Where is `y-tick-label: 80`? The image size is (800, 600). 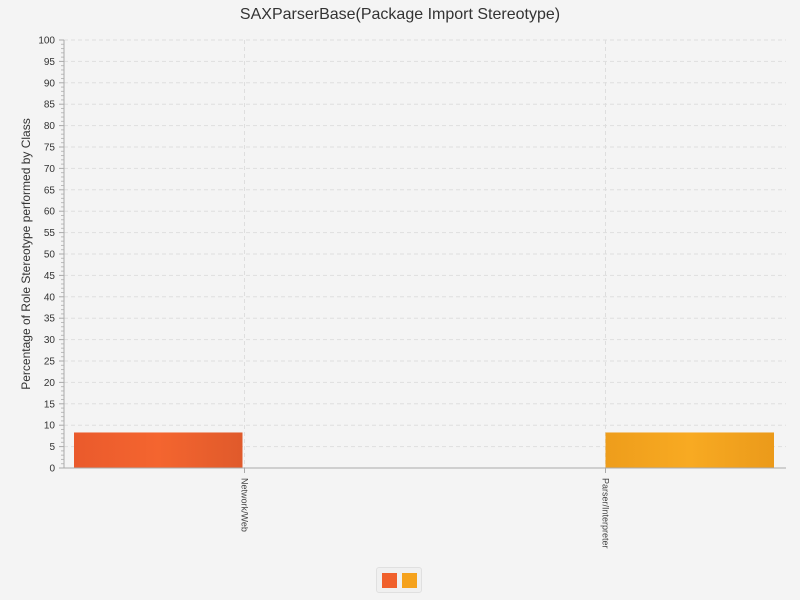 y-tick-label: 80 is located at coordinates (50, 126).